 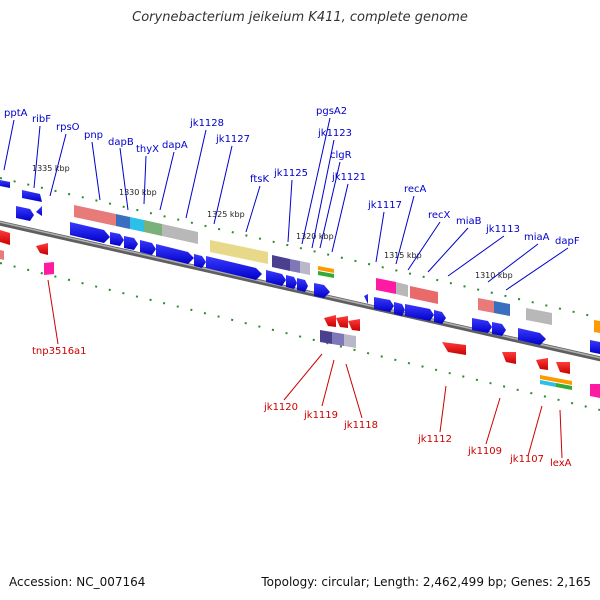 I want to click on gene-label-jk1121: jk1121, so click(x=348, y=177).